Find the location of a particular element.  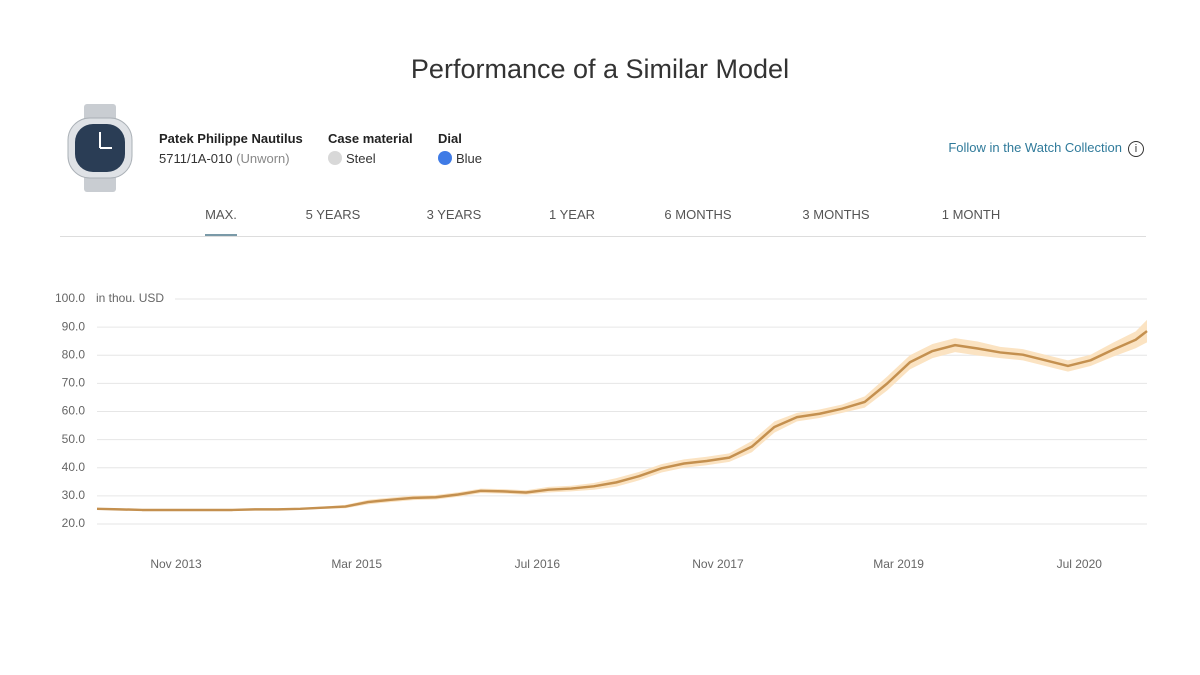

spec-value: Steel is located at coordinates (352, 158).